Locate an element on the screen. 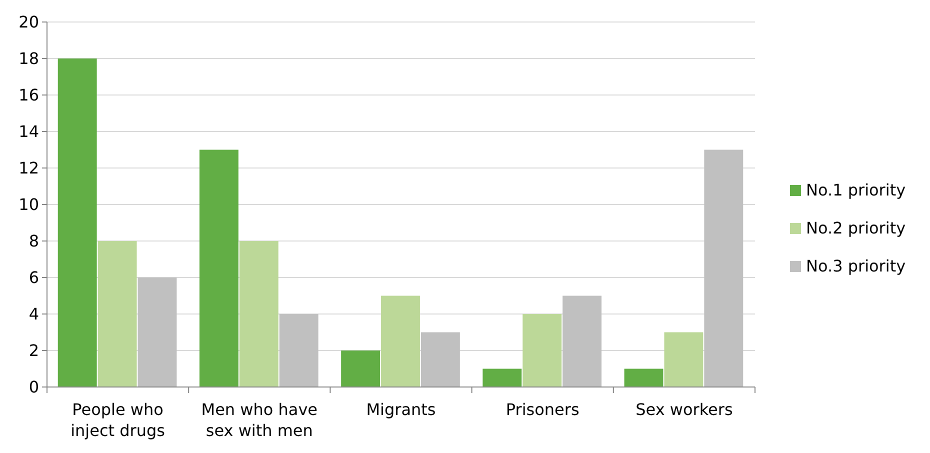 The height and width of the screenshot is (453, 930). y-tick-label: 10 is located at coordinates (28, 204).